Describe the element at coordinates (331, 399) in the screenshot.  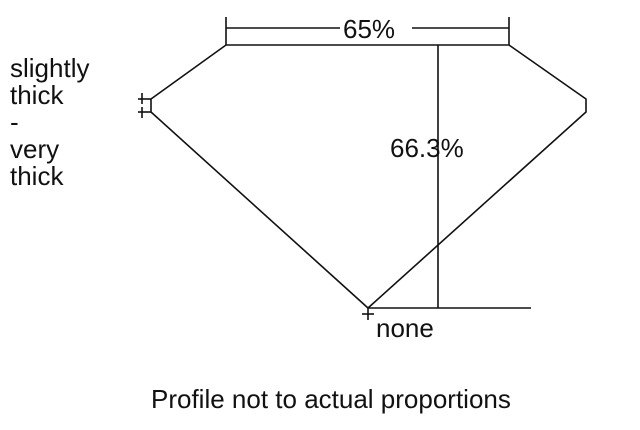
I see `caption: Profile not to actual proportions` at that location.